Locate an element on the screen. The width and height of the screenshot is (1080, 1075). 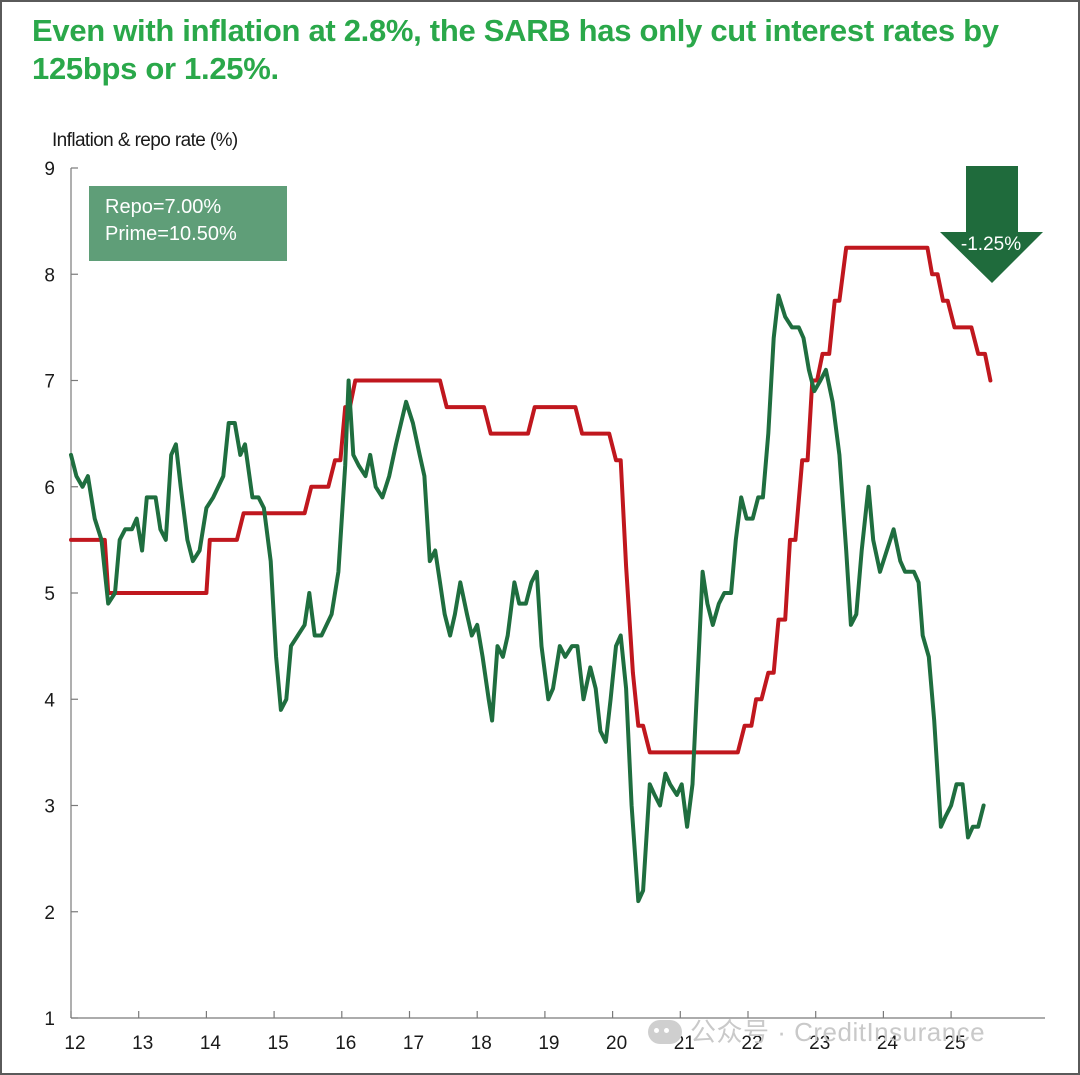
y-tick-label: 5 is located at coordinates (49, 594).